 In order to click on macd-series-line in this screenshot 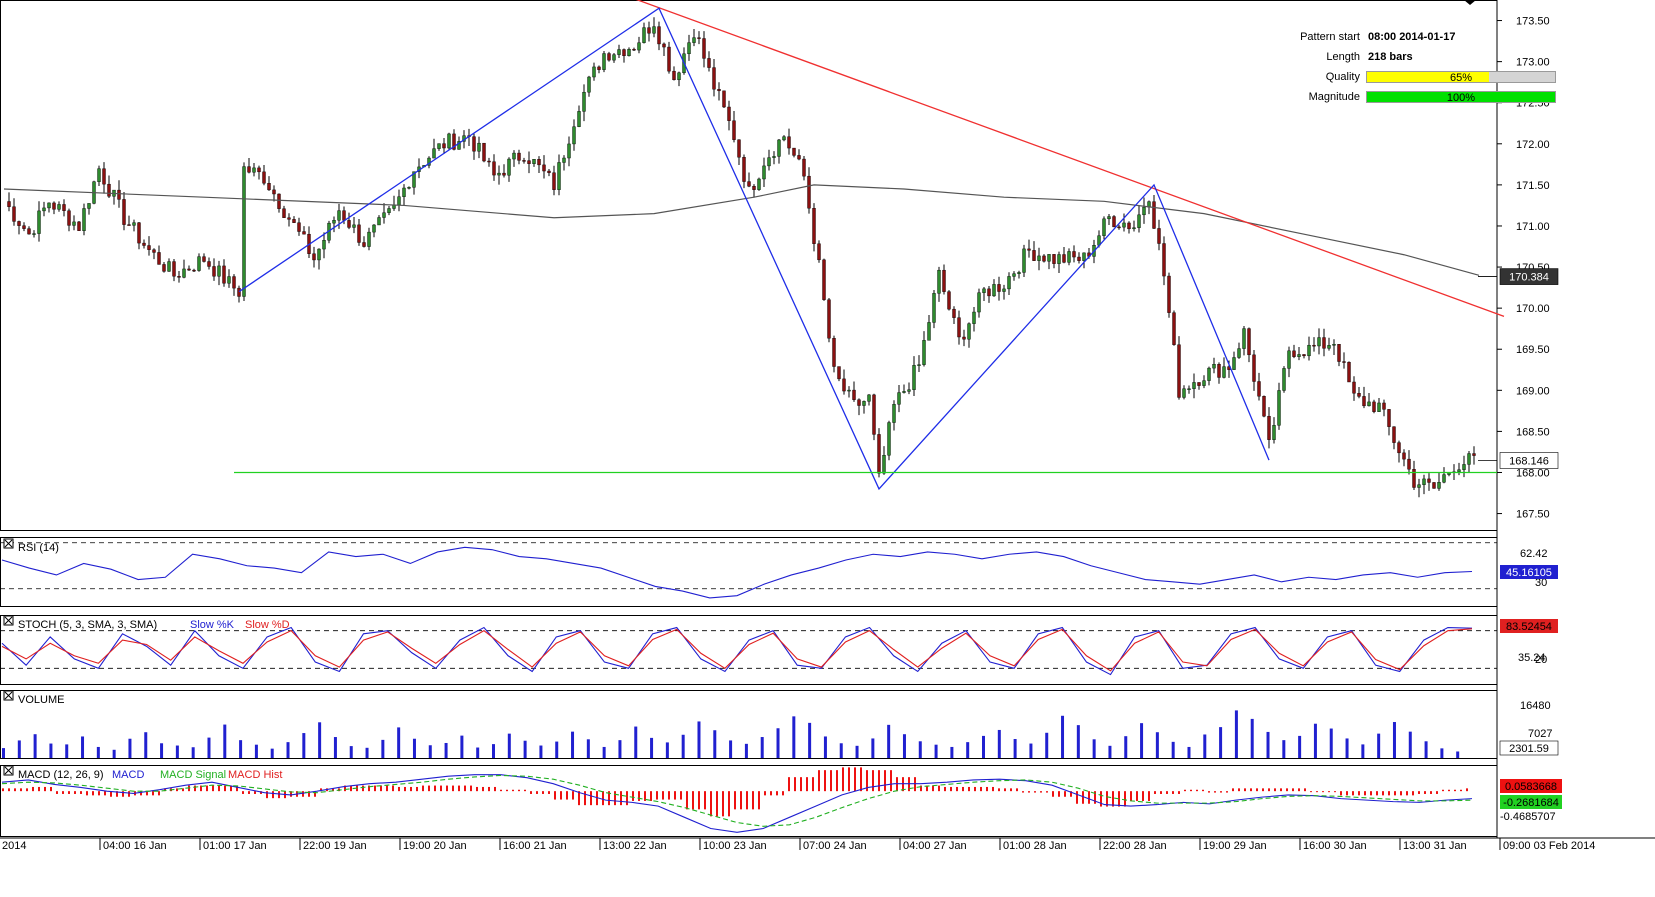, I will do `click(737, 803)`.